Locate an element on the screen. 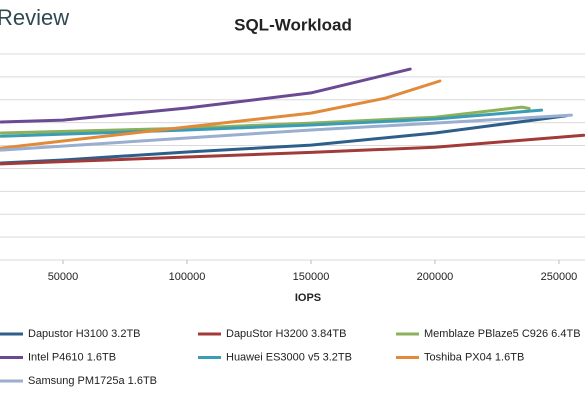  legend-label: Intel P4610 1.6TB is located at coordinates (72, 357).